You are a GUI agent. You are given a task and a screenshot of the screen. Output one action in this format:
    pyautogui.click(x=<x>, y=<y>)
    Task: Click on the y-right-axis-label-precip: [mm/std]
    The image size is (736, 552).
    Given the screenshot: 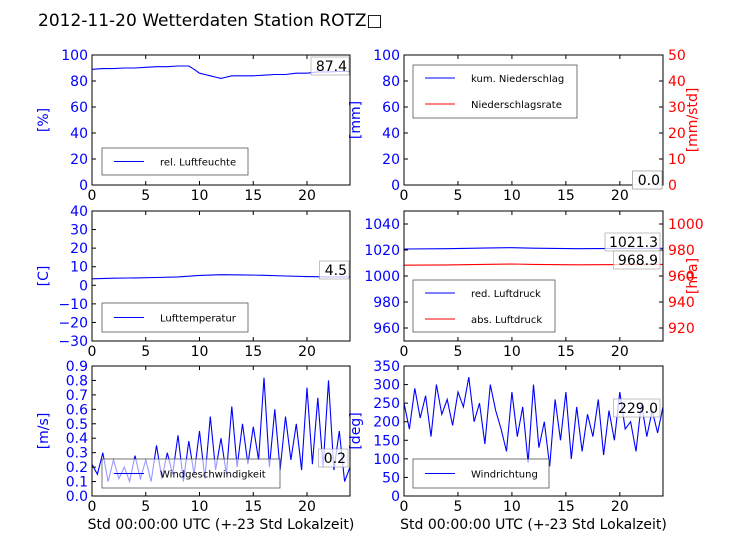 What is the action you would take?
    pyautogui.click(x=693, y=120)
    